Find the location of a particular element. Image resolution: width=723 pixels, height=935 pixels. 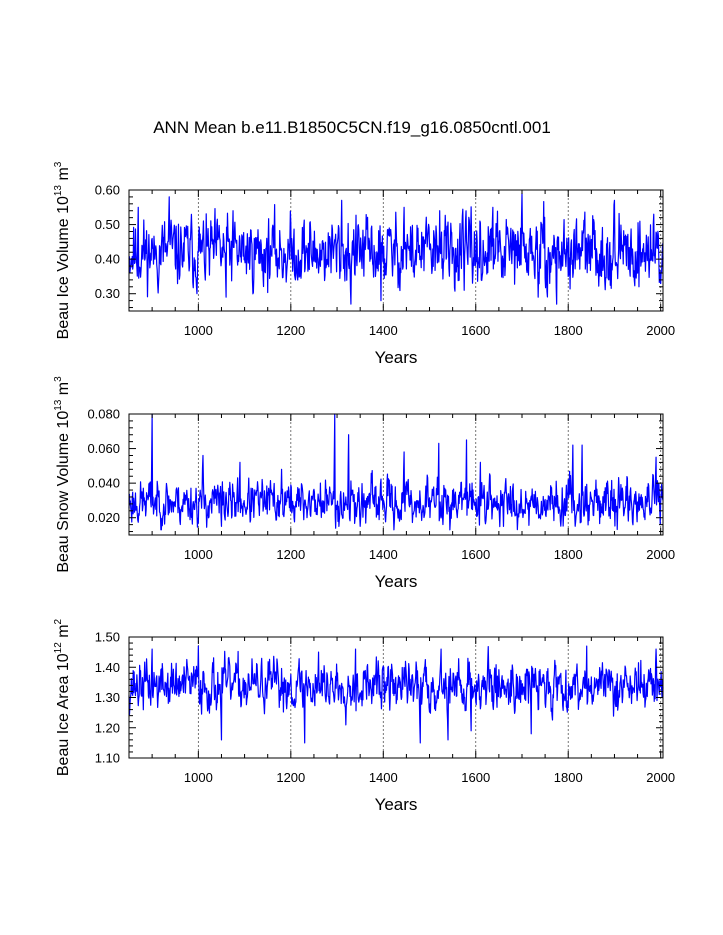

y-axis-title: Beau Snow Volume 1013 m3 is located at coordinates (62, 474).